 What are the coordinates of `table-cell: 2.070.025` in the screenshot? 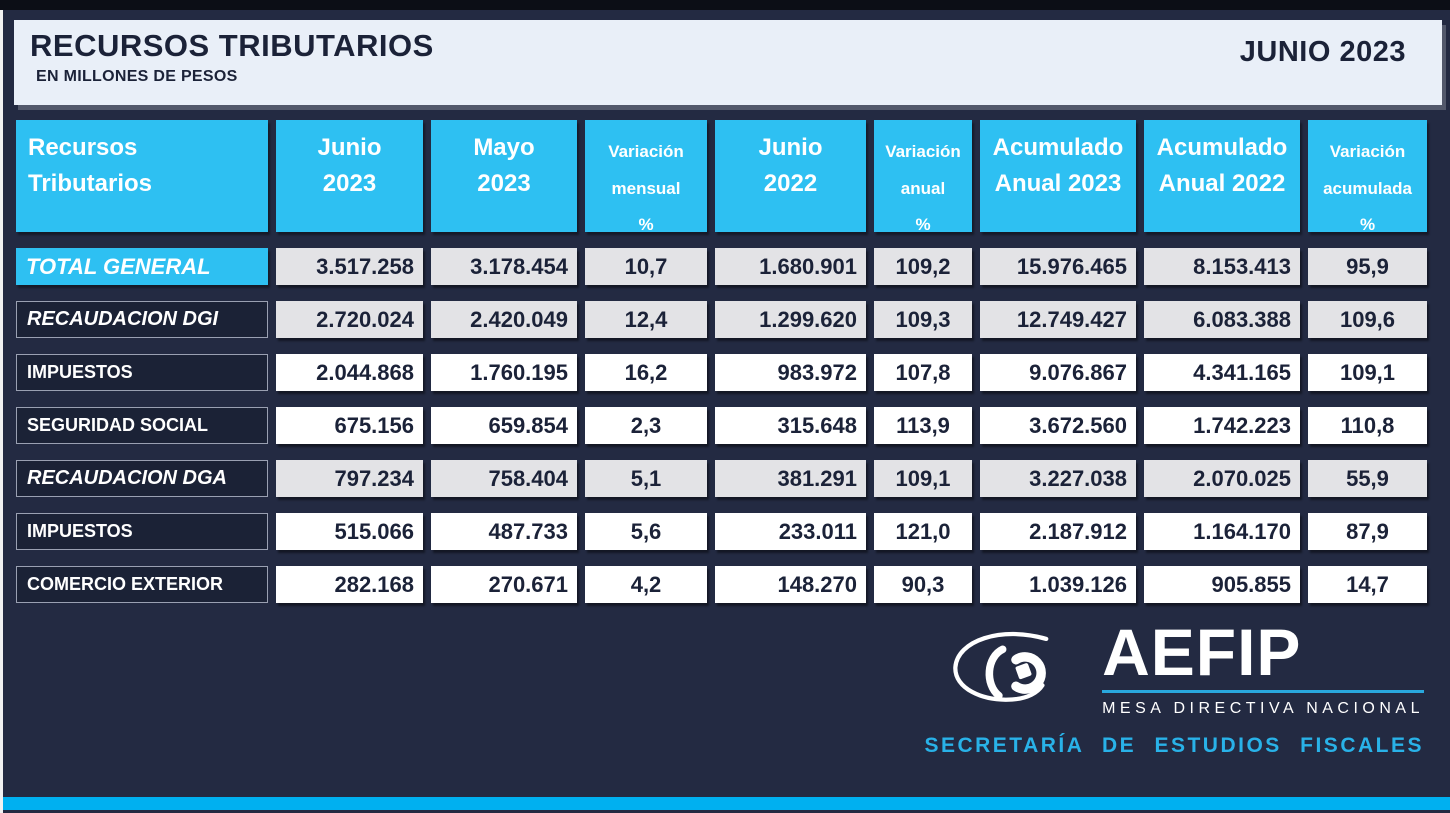 It's located at (1222, 478).